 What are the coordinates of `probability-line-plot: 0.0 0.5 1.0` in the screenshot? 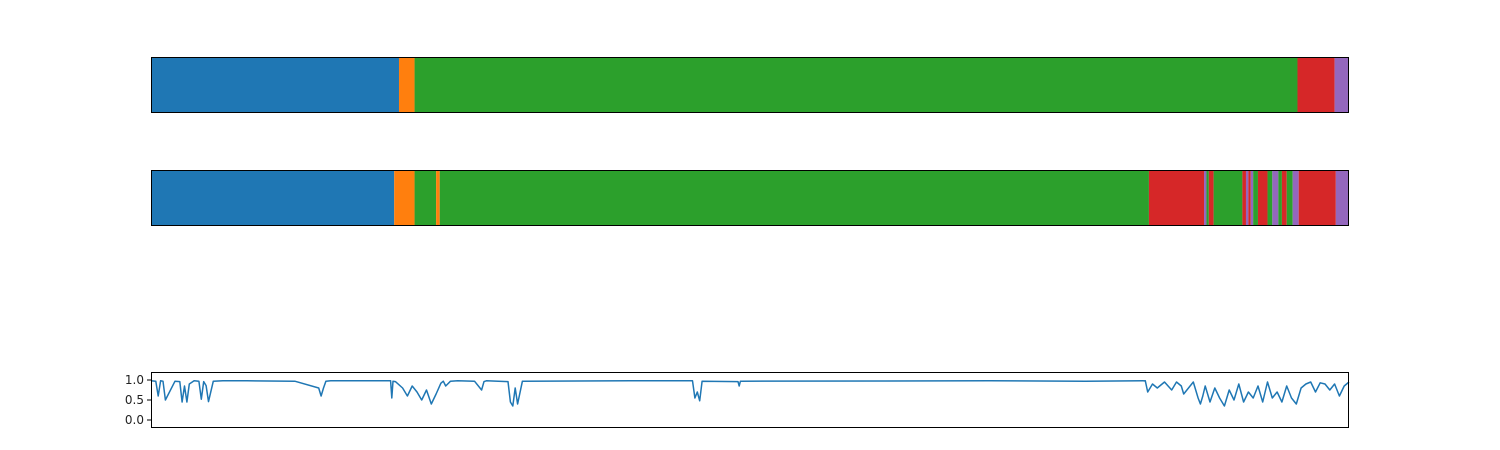 It's located at (737, 400).